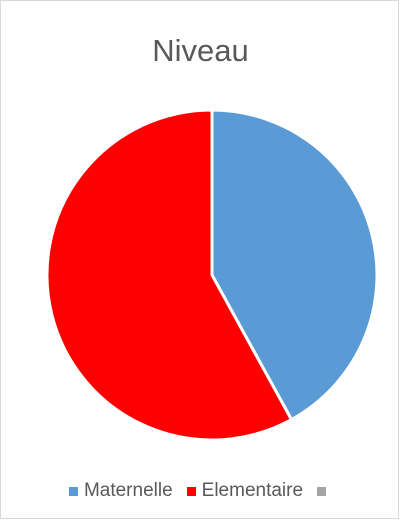  I want to click on legend-item-maternelle: Maternelle, so click(120, 491).